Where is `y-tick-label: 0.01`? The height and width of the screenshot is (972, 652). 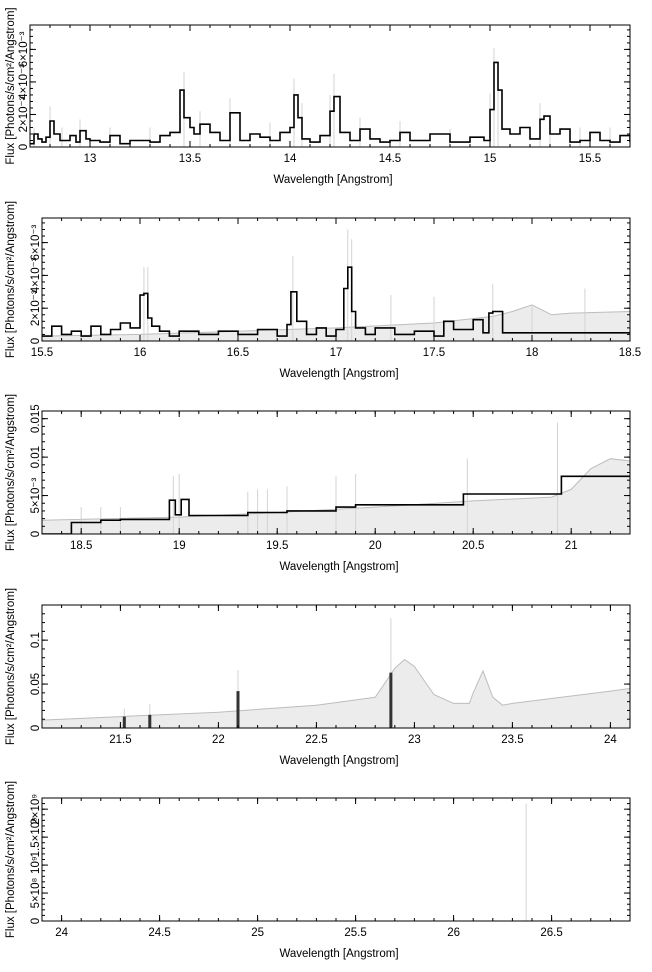
y-tick-label: 0.01 is located at coordinates (36, 457).